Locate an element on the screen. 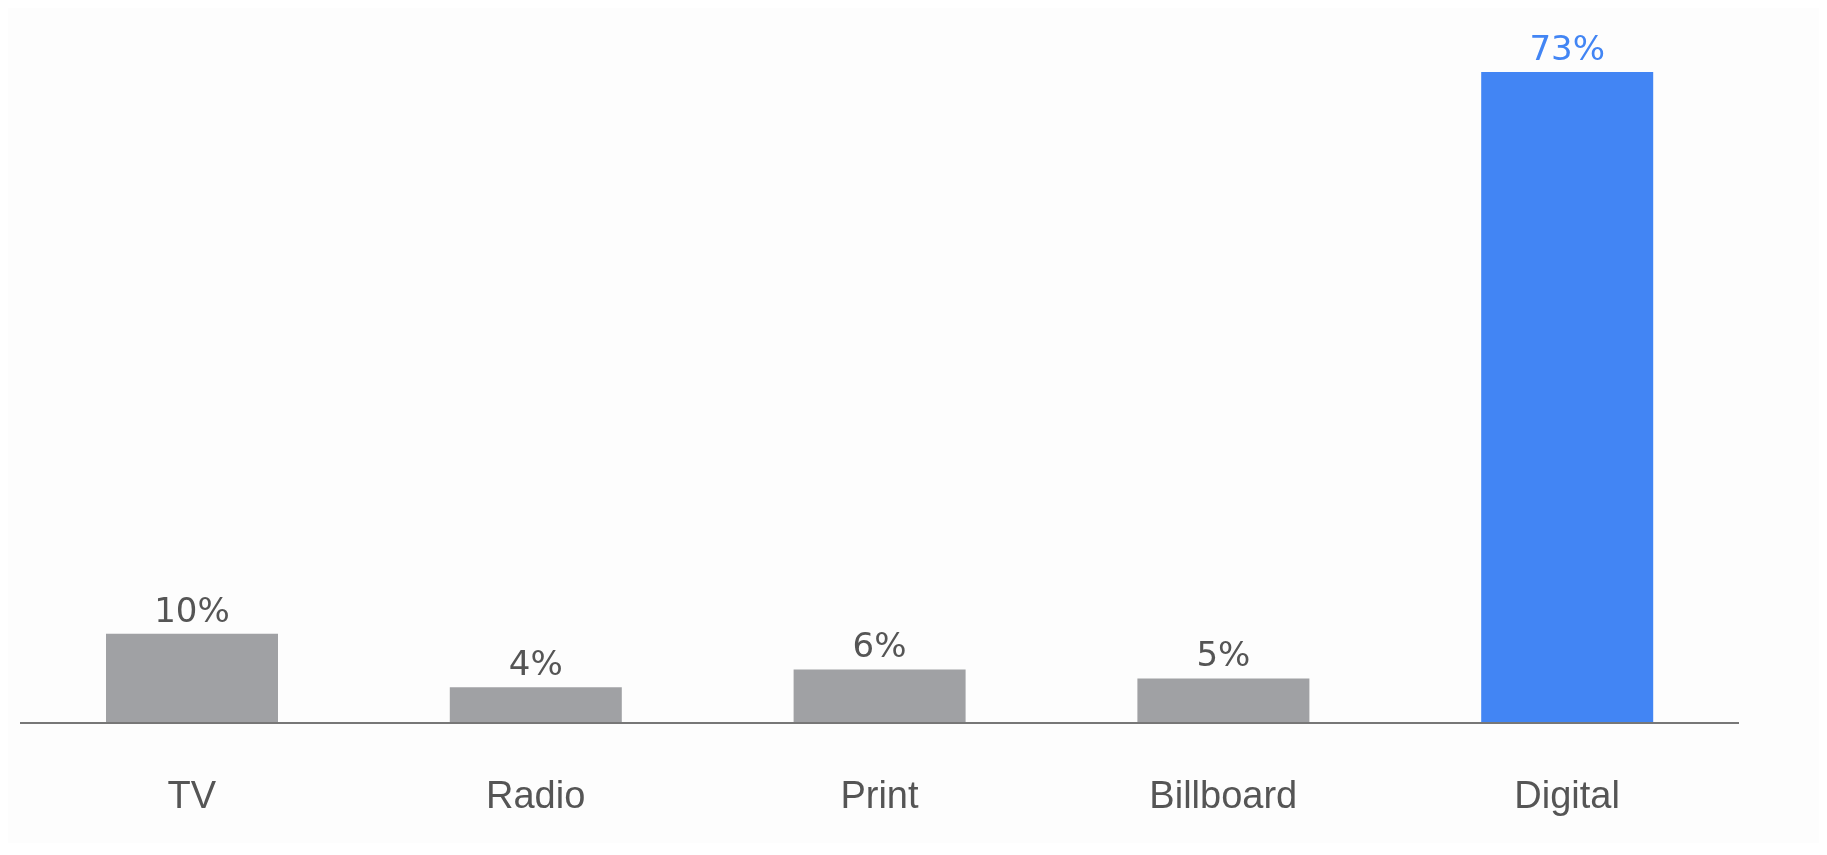 The image size is (1827, 855). x-tick-label: Digital is located at coordinates (1567, 794).